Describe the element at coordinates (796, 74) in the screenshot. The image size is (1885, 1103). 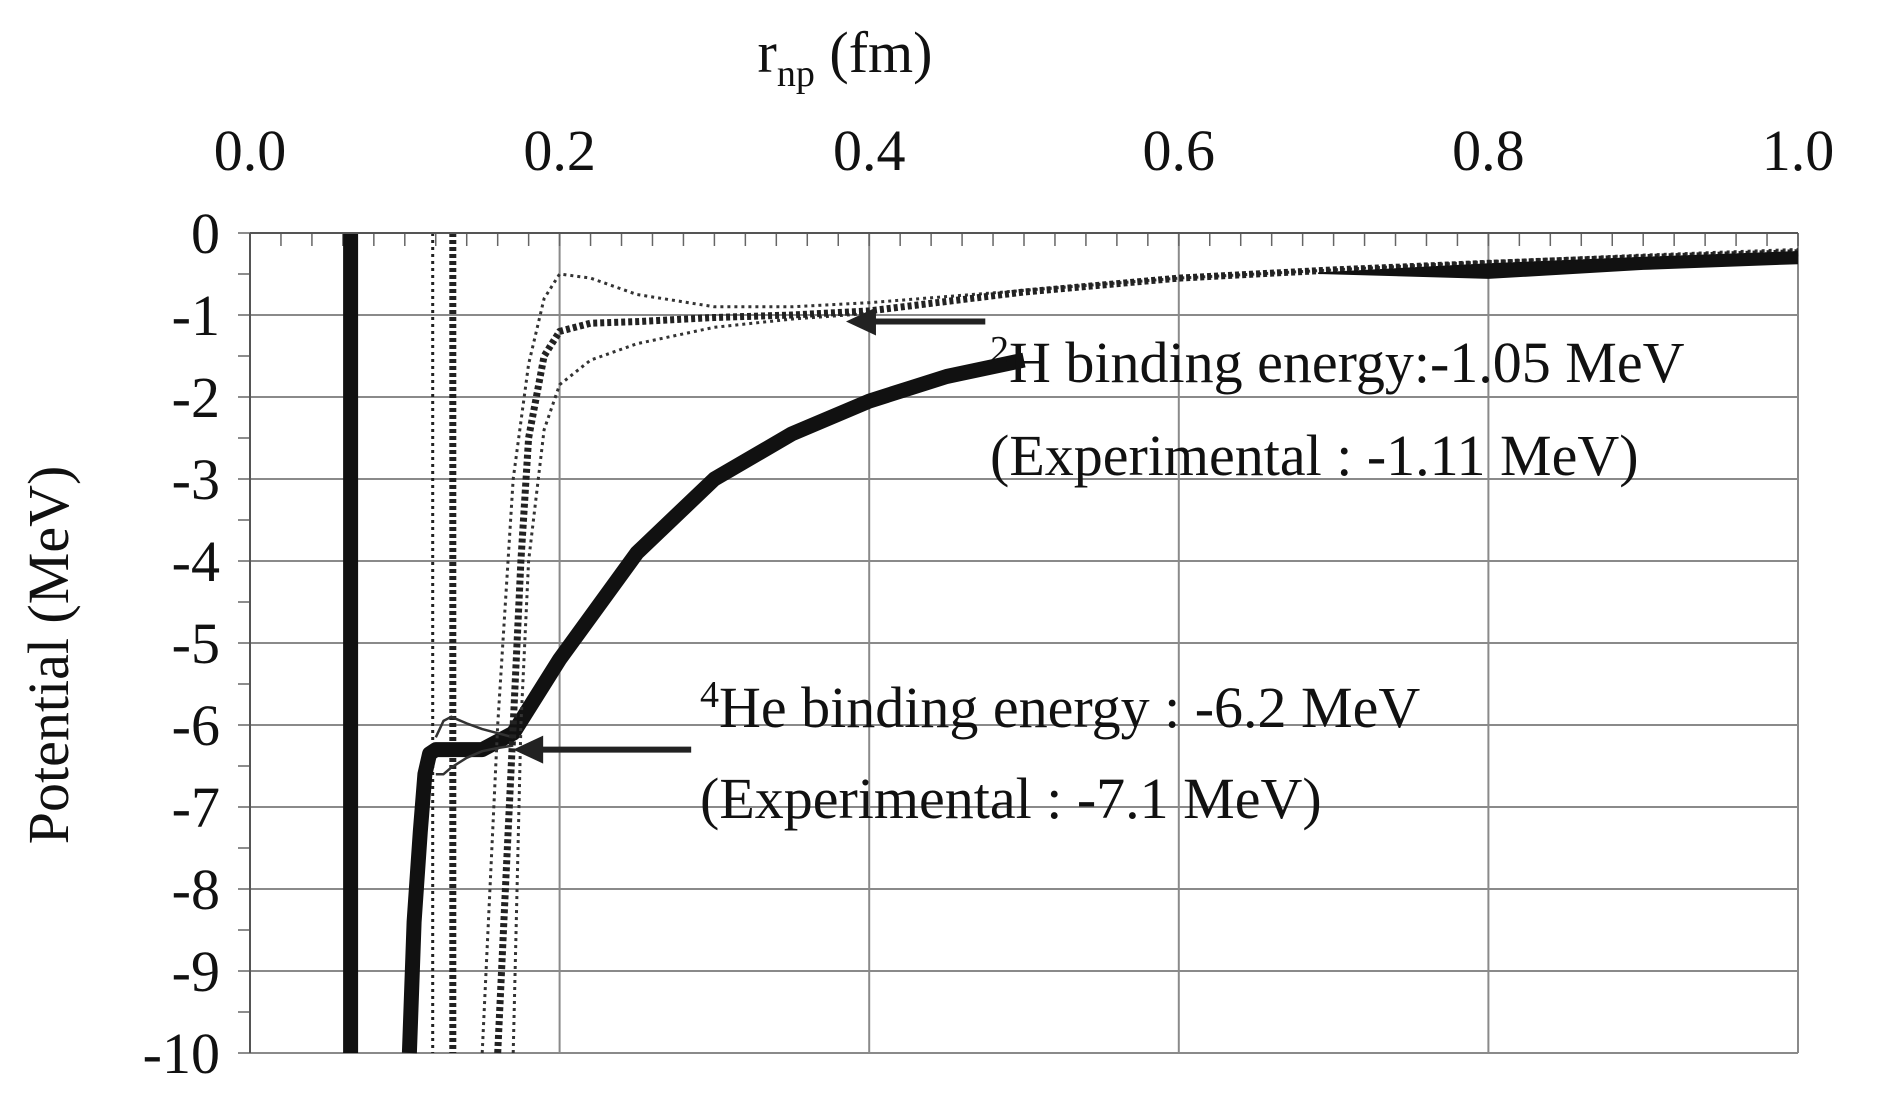
I see `x-axis-title-subscript: np` at that location.